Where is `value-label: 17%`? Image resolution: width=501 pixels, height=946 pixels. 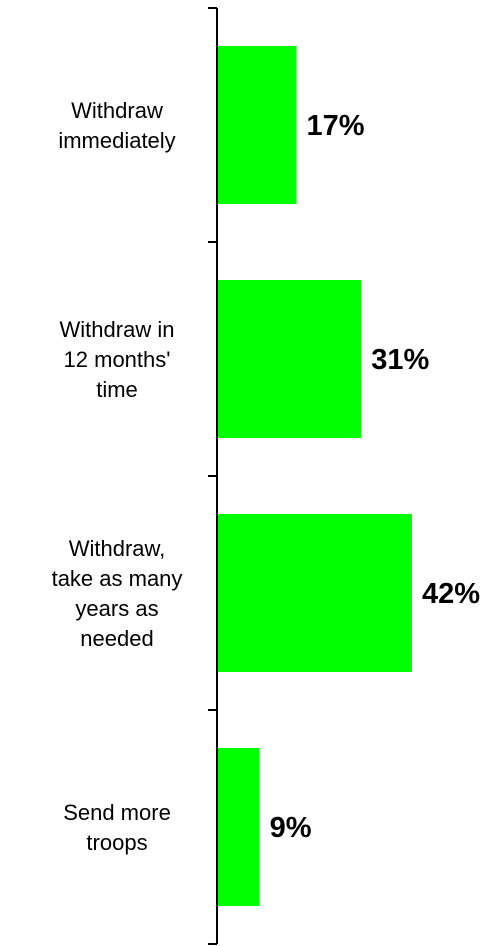 value-label: 17% is located at coordinates (336, 126).